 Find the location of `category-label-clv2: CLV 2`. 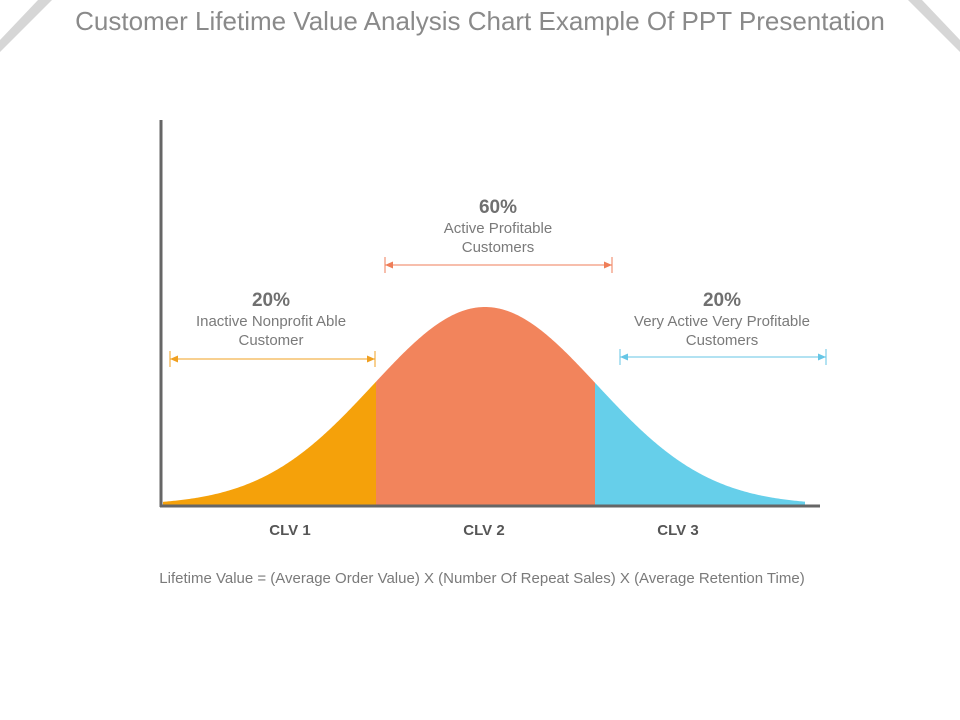

category-label-clv2: CLV 2 is located at coordinates (484, 530).